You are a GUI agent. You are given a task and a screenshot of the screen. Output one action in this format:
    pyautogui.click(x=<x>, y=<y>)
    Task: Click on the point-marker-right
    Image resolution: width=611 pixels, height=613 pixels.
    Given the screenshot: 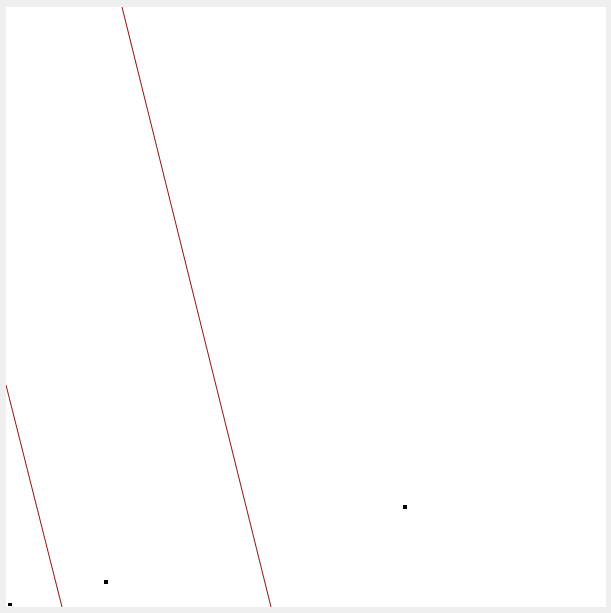 What is the action you would take?
    pyautogui.click(x=405, y=507)
    